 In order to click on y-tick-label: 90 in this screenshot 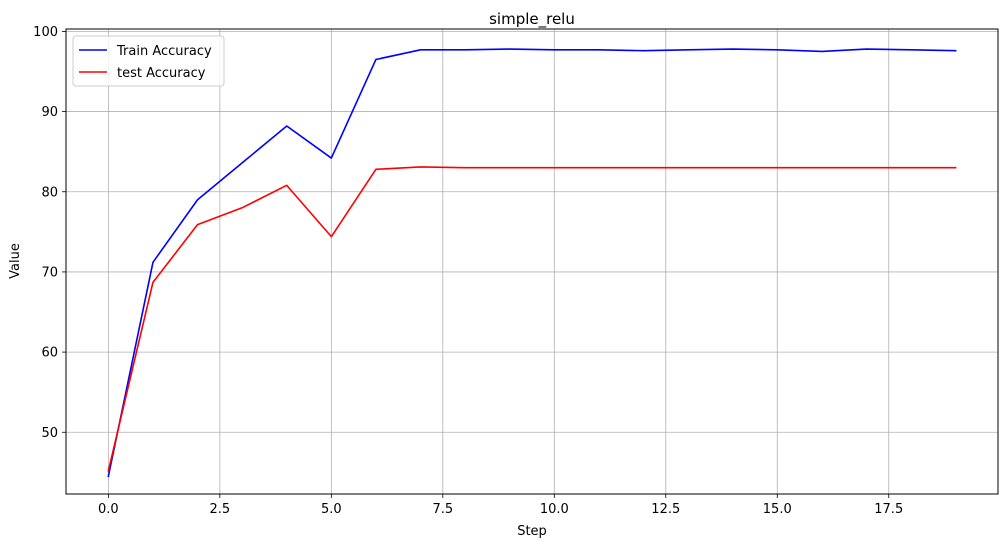, I will do `click(49, 112)`.